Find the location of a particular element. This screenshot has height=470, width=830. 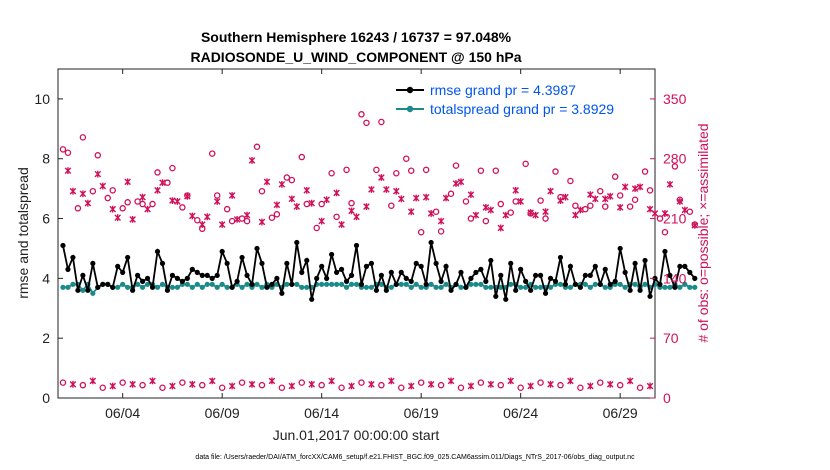

legend-rmse-marker is located at coordinates (410, 90).